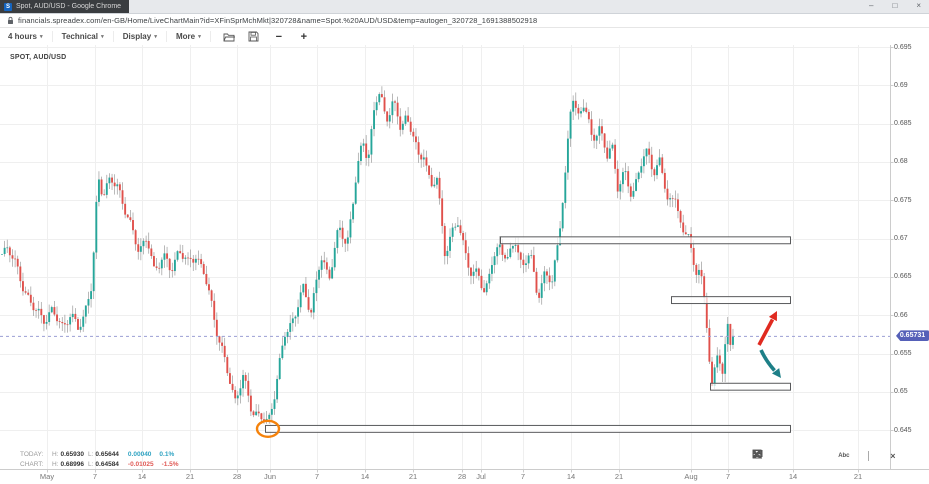 This screenshot has width=929, height=484. I want to click on horizontal-line-tool, so click(783, 456).